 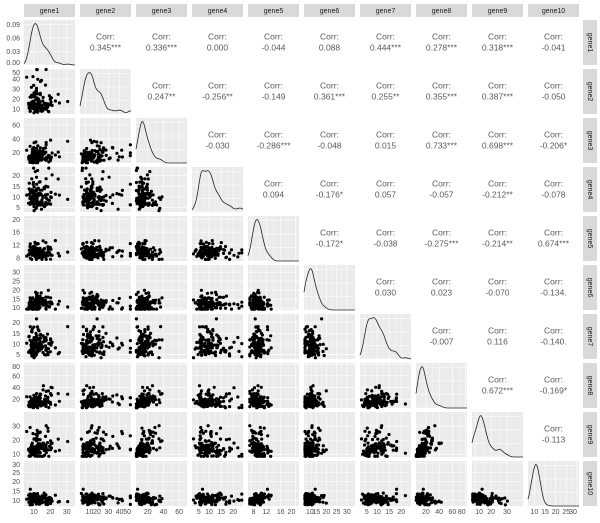 What do you see at coordinates (106, 42) in the screenshot?
I see `panel-gene1-gene2: Corr:0.345***` at bounding box center [106, 42].